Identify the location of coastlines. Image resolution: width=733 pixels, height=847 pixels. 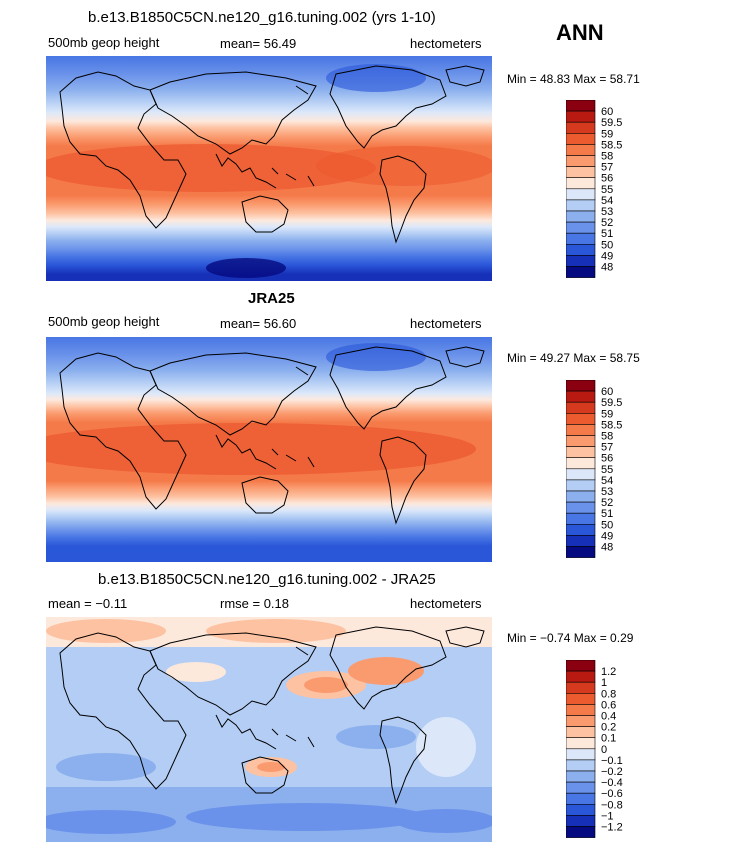
(272, 154).